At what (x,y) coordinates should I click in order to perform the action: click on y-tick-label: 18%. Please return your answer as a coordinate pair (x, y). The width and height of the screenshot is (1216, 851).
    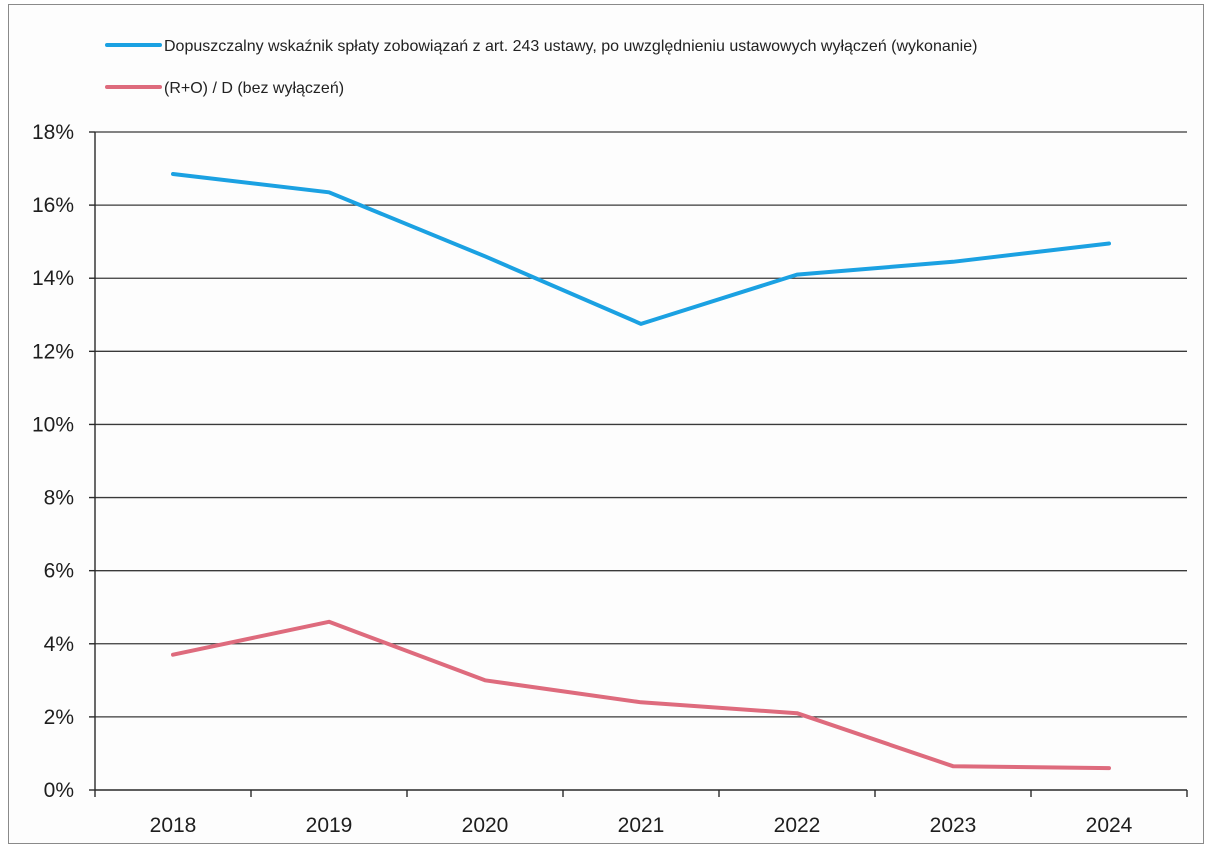
    Looking at the image, I should click on (53, 132).